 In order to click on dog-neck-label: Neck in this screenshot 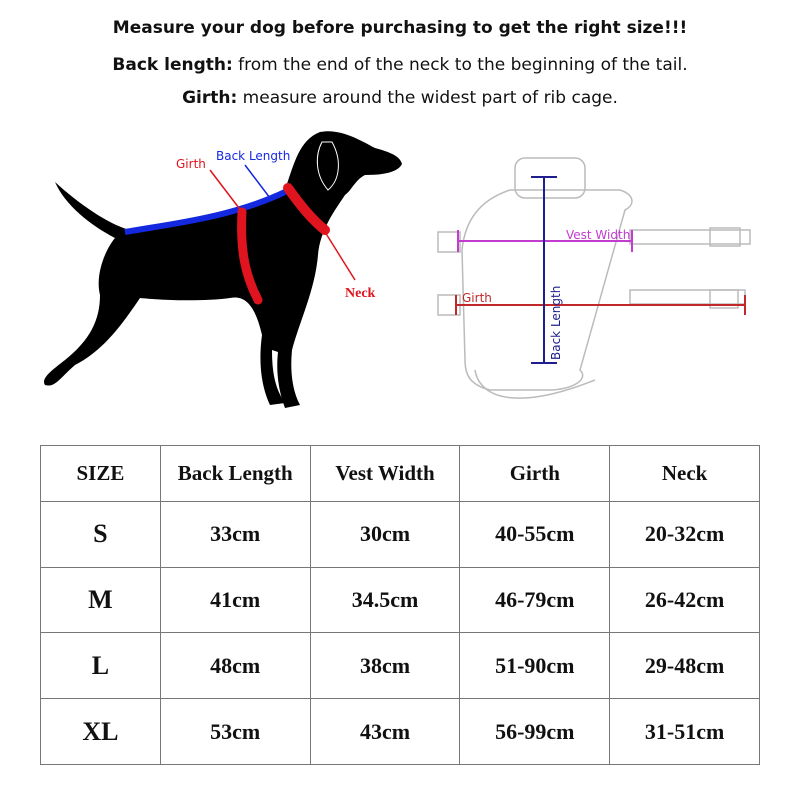, I will do `click(360, 293)`.